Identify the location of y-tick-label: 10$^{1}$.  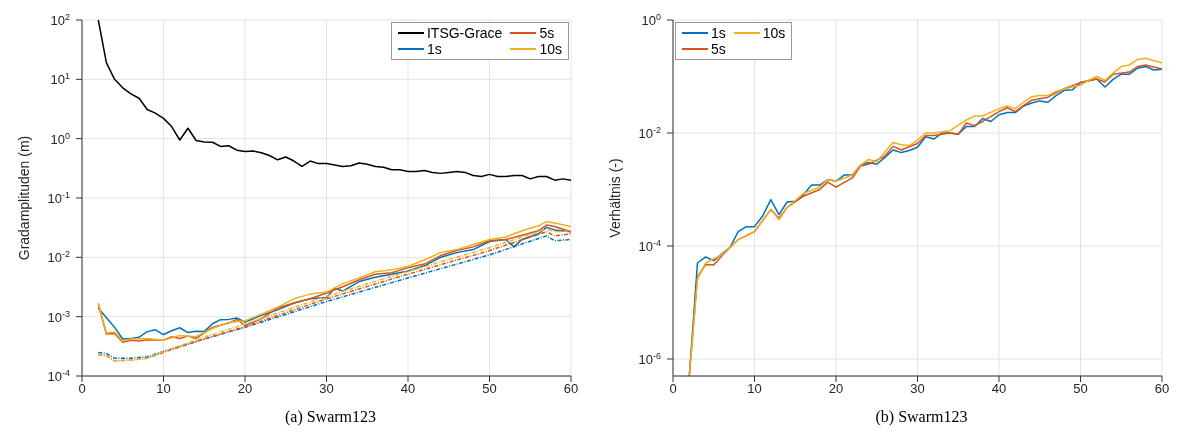
(60, 79).